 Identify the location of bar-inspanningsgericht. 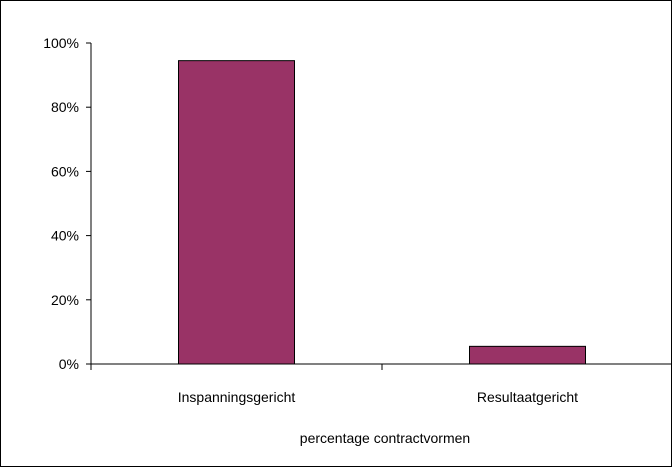
(237, 212).